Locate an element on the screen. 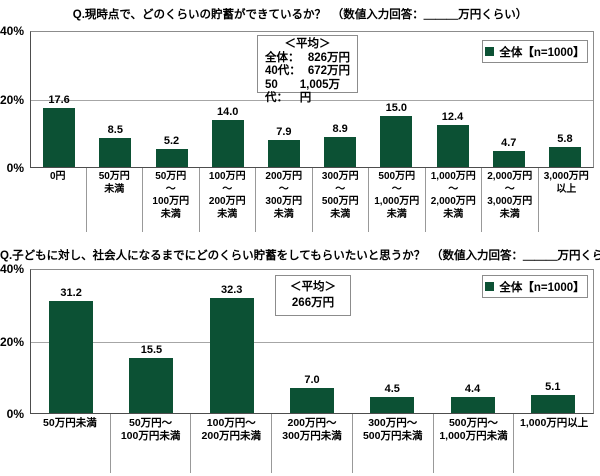 Image resolution: width=600 pixels, height=476 pixels. average-box: ＜平均＞ 全体： 826万円 40代： 672万円 50代： 1,005万円 is located at coordinates (307, 69).